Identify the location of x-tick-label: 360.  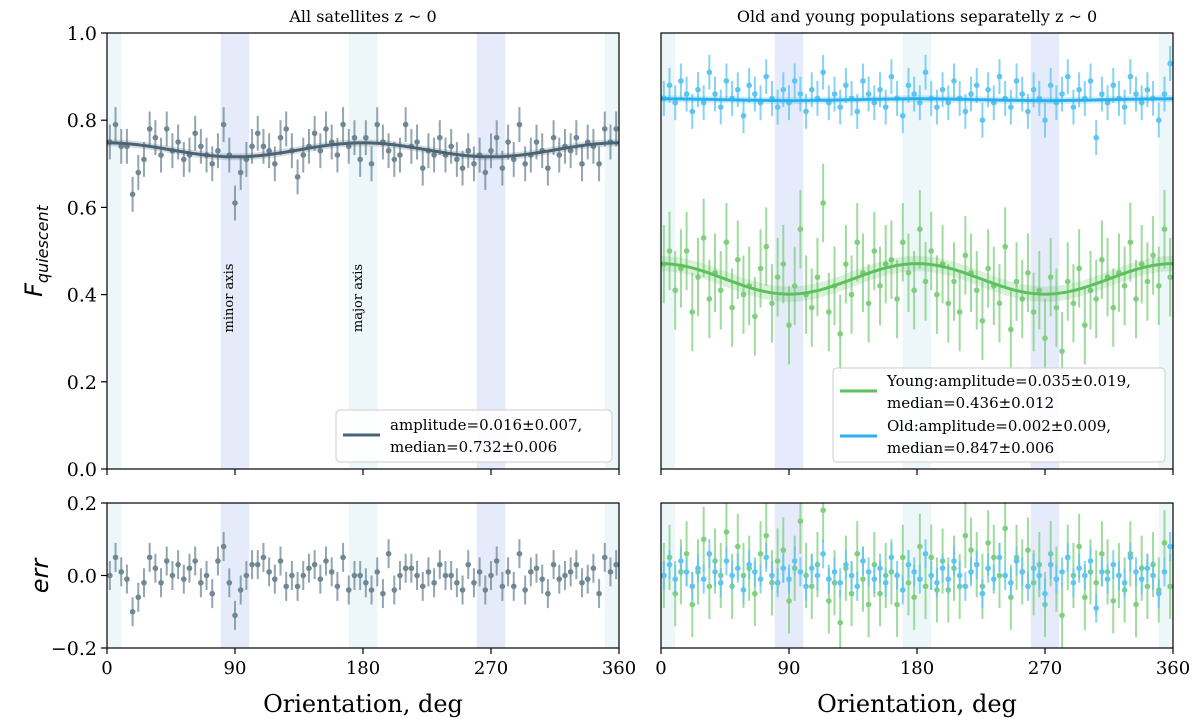
(1173, 668).